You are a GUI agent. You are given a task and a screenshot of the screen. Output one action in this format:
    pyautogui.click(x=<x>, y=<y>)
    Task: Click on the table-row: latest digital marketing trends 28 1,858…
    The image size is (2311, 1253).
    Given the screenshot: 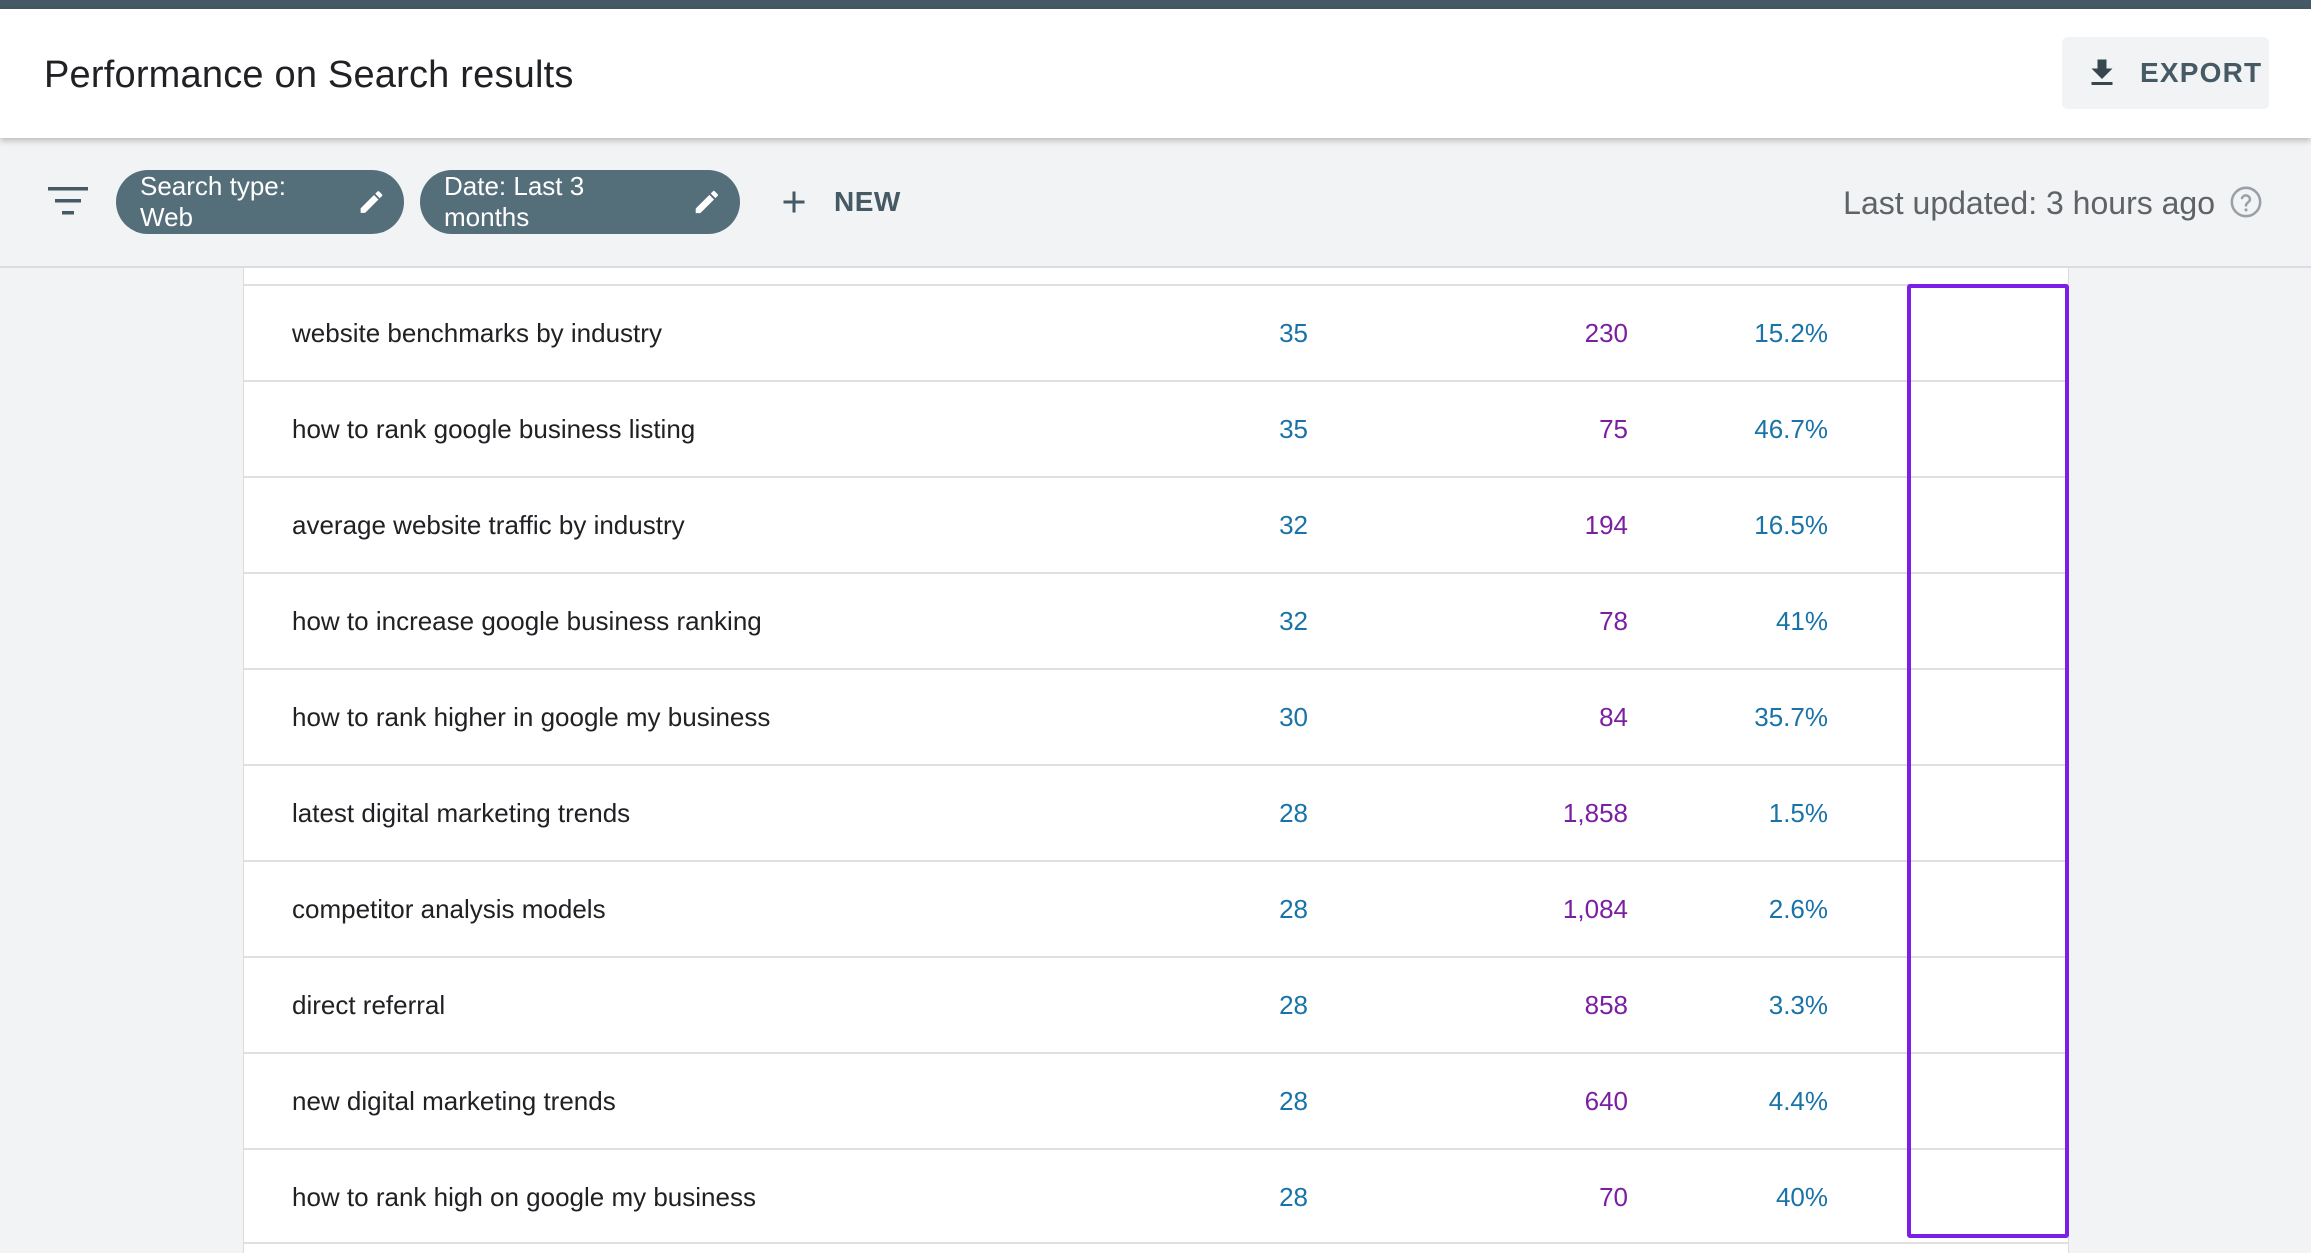 What is the action you would take?
    pyautogui.click(x=1156, y=812)
    